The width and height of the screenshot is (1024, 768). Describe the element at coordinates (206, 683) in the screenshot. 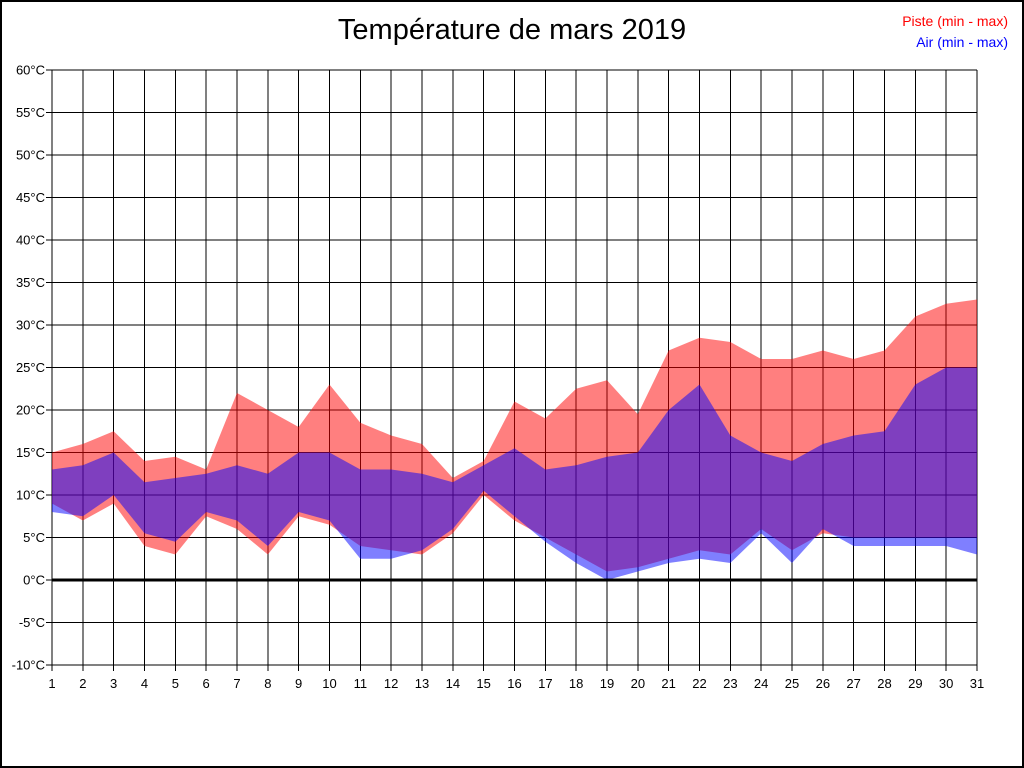

I see `svg-text: 6` at that location.